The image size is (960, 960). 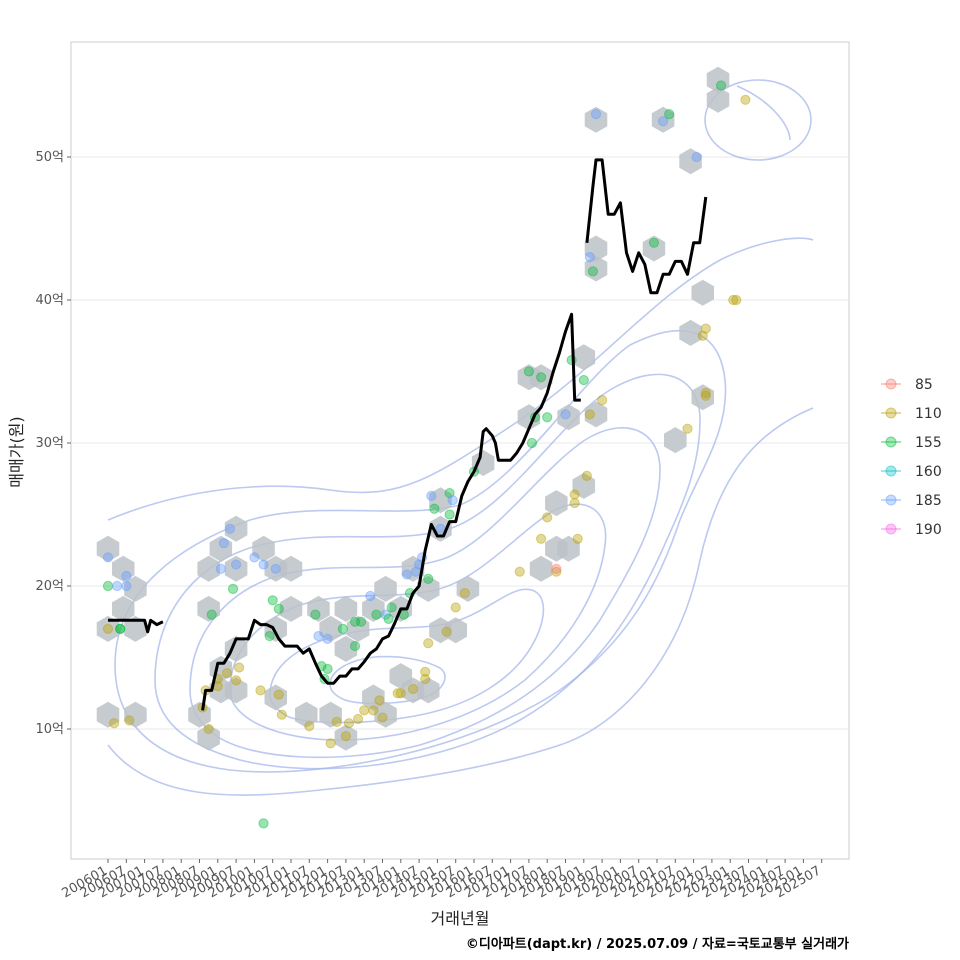 What do you see at coordinates (16, 451) in the screenshot?
I see `y-axis-title: 매매가(원)` at bounding box center [16, 451].